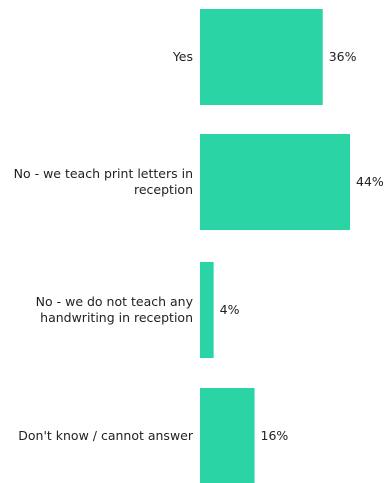 The height and width of the screenshot is (483, 385). I want to click on category-label-2-line-1: handwriting in reception, so click(116, 317).